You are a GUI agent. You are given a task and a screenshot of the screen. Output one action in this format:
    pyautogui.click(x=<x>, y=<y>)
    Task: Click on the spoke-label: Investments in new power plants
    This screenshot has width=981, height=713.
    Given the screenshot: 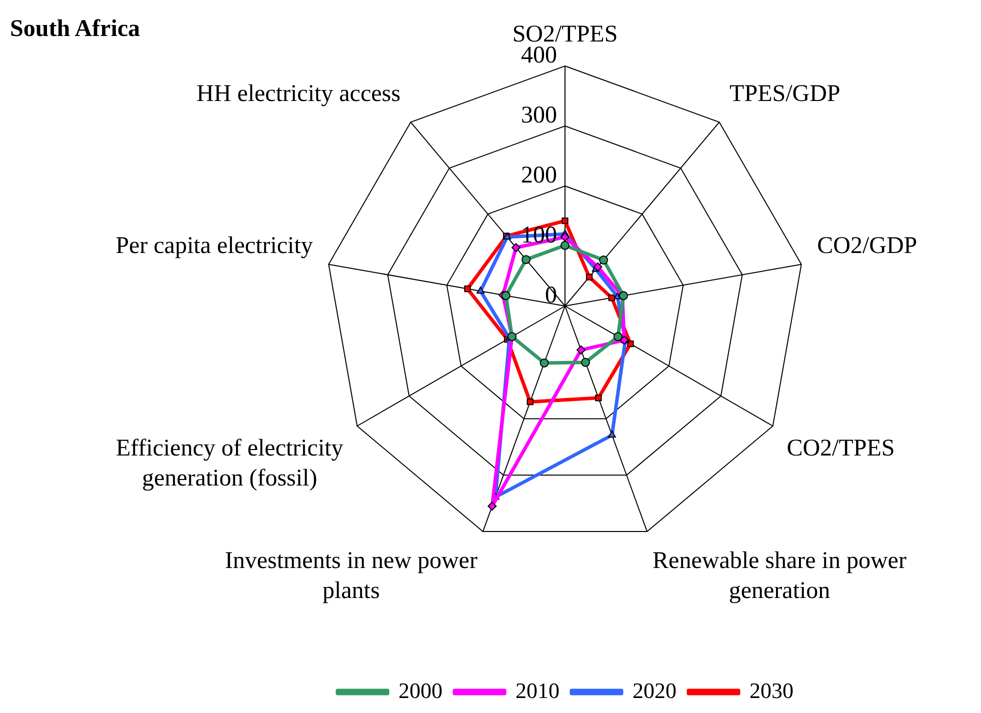 What is the action you would take?
    pyautogui.click(x=351, y=576)
    